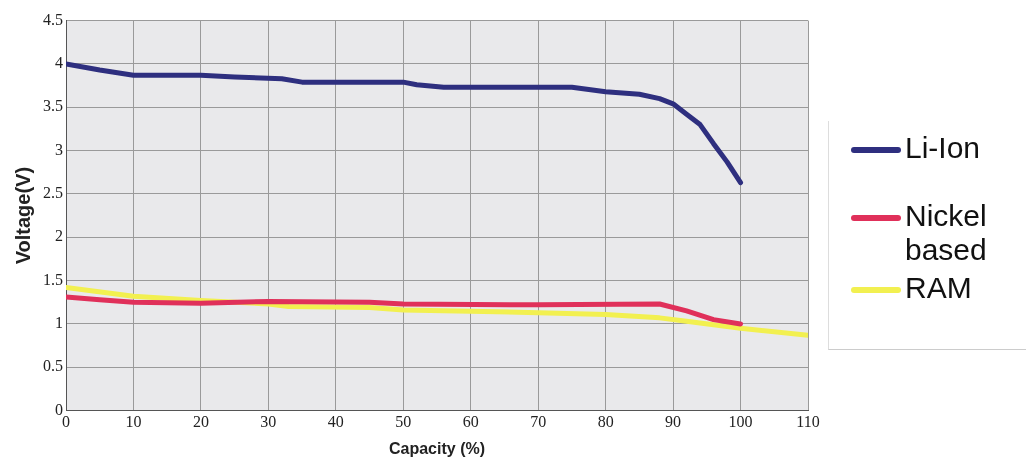  I want to click on x-tick-label: 90, so click(673, 422).